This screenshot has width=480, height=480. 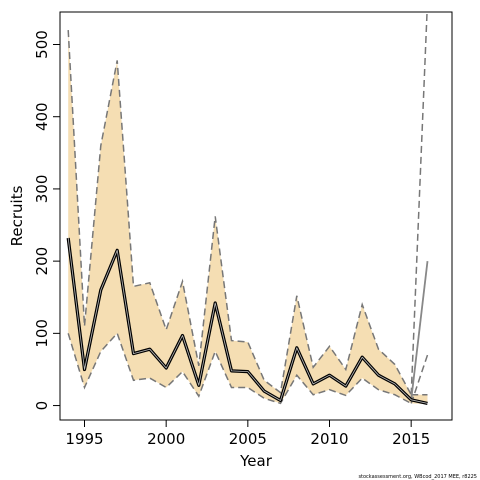 What do you see at coordinates (248, 439) in the screenshot?
I see `x-tick-label: 2005` at bounding box center [248, 439].